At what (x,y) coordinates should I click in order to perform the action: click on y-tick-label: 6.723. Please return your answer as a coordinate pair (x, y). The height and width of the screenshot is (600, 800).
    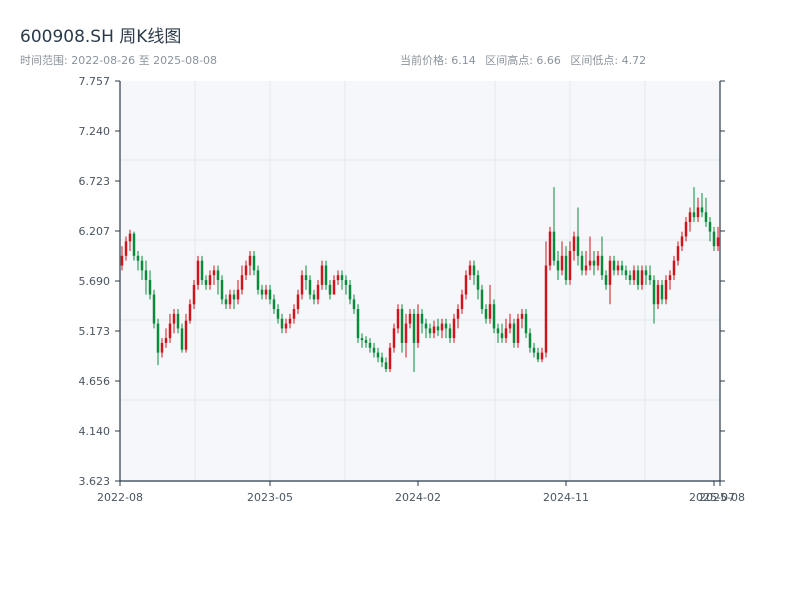
    Looking at the image, I should click on (95, 181).